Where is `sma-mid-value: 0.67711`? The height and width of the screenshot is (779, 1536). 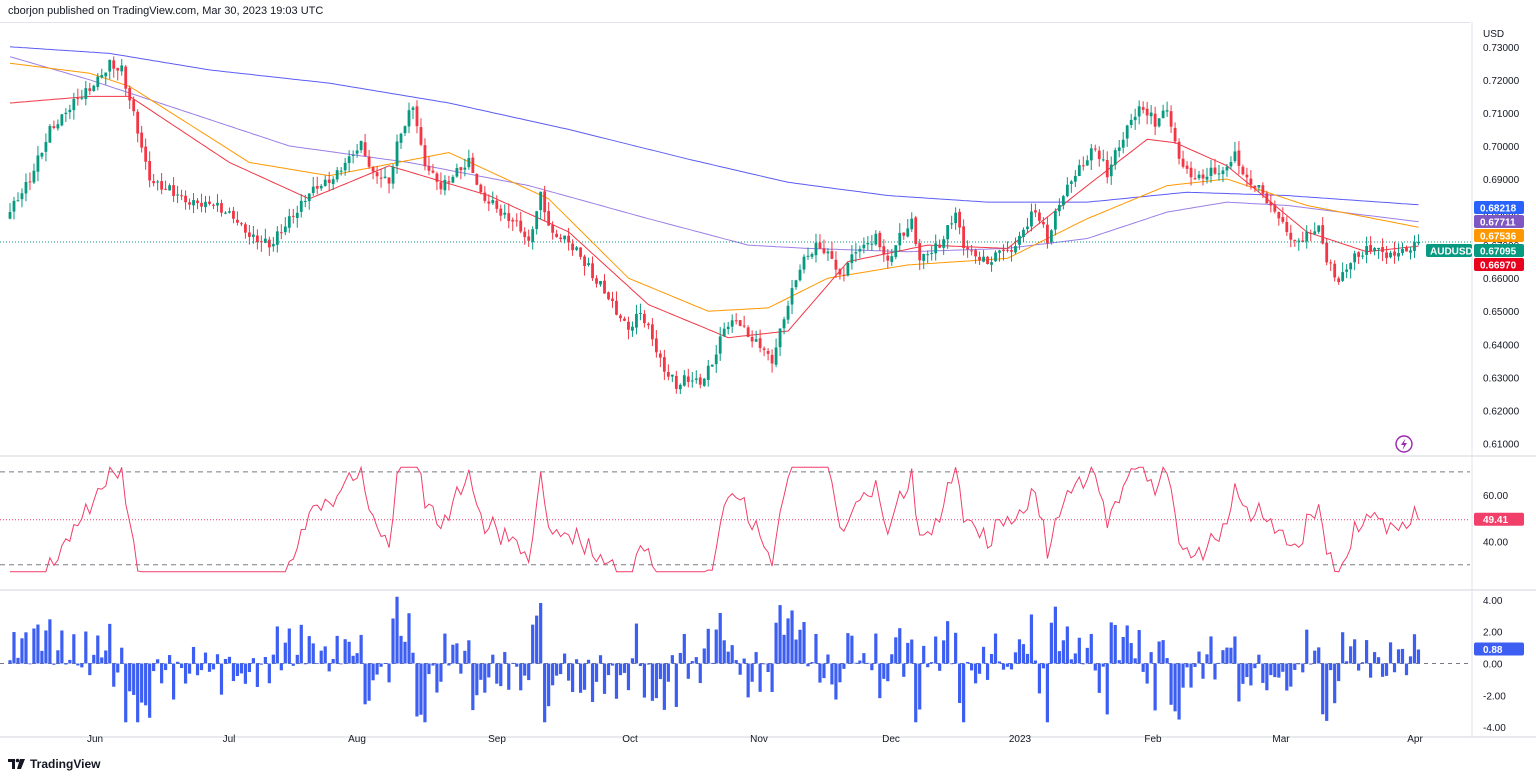 sma-mid-value: 0.67711 is located at coordinates (1498, 223).